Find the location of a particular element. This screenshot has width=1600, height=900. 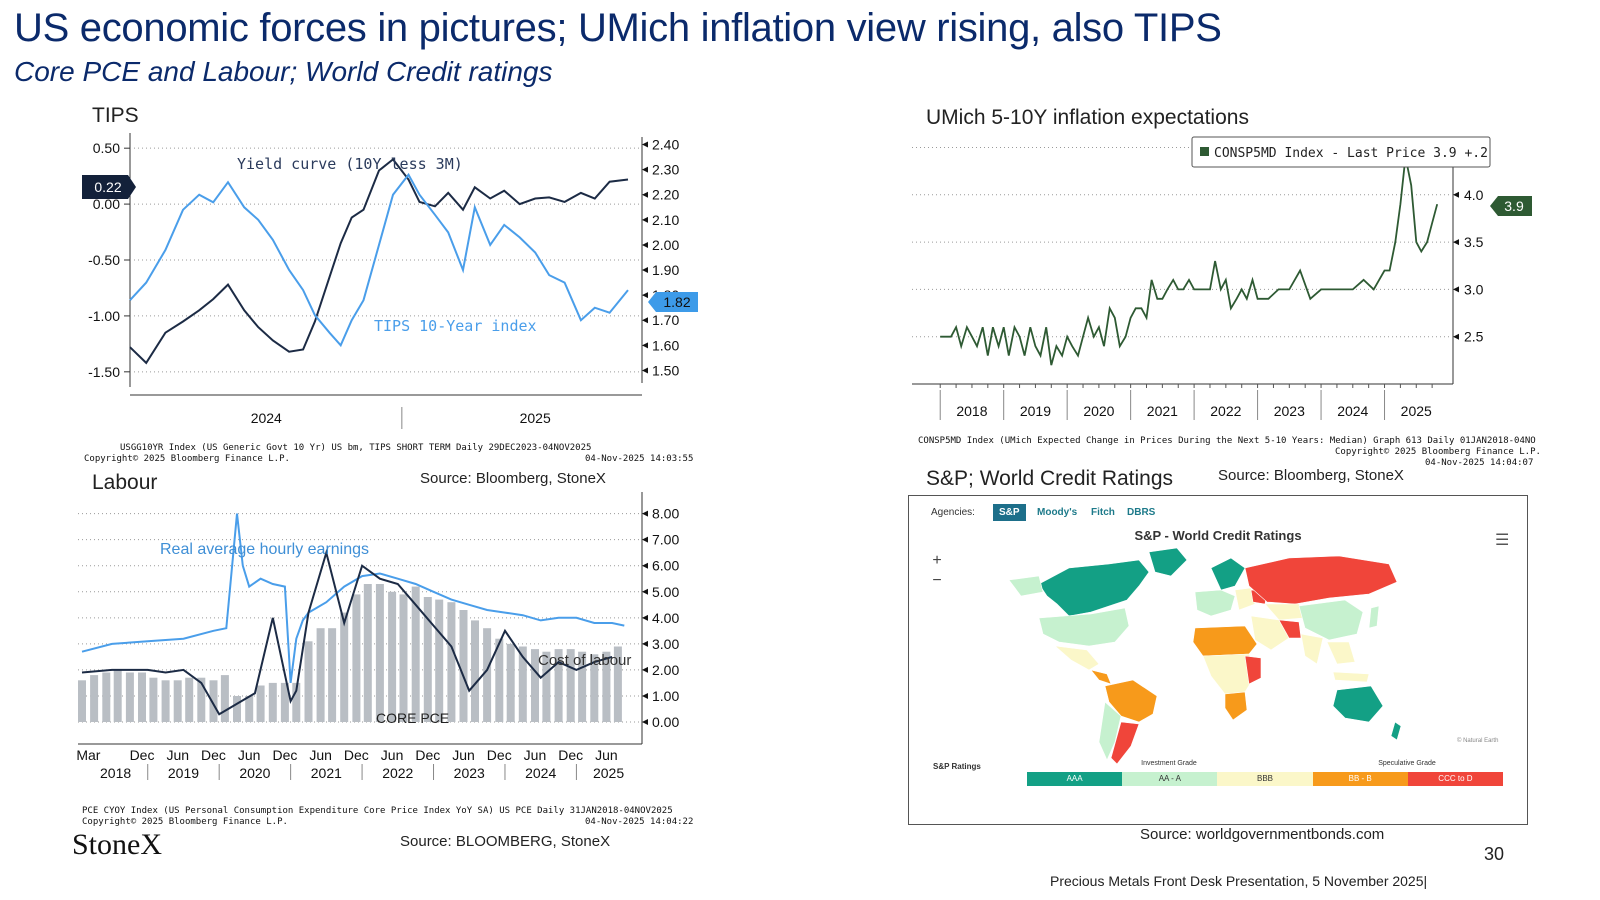

menu-icon: ☰ is located at coordinates (1502, 540).